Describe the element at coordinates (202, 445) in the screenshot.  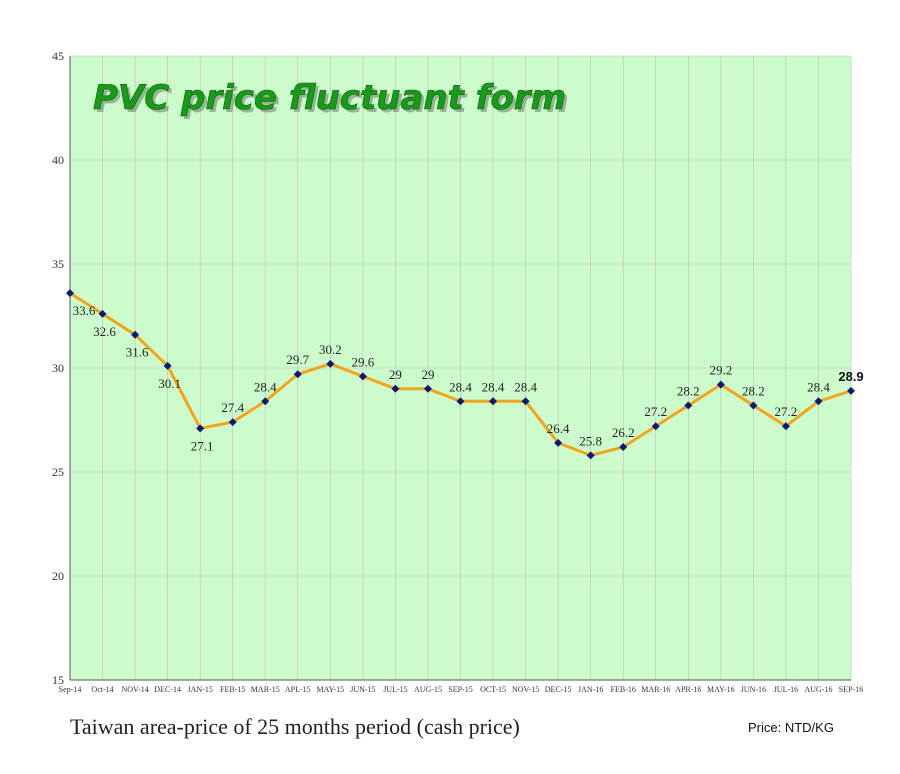
I see `data-label: 27.1` at that location.